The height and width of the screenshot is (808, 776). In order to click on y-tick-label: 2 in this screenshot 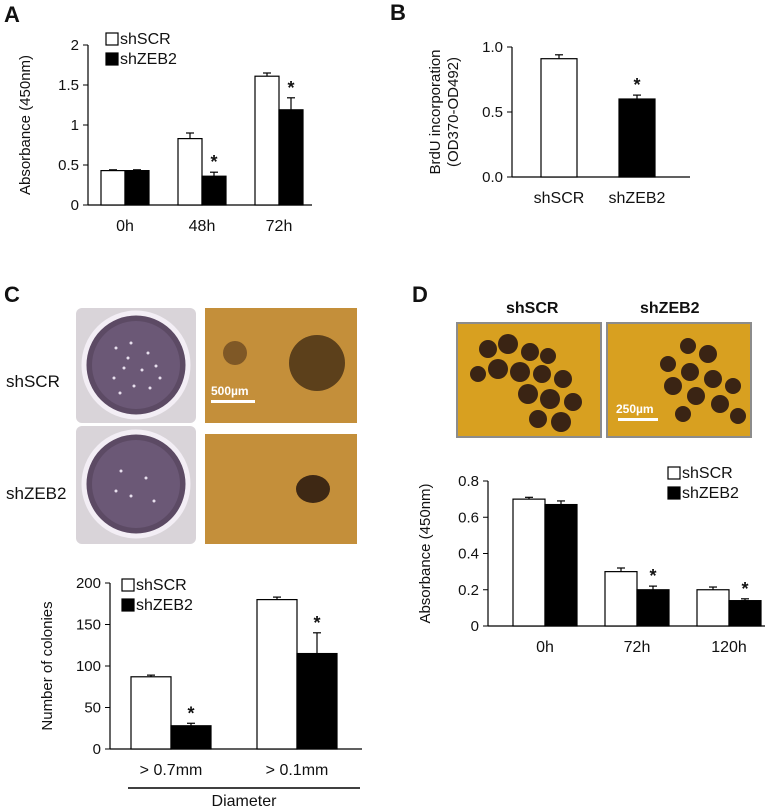, I will do `click(75, 45)`.